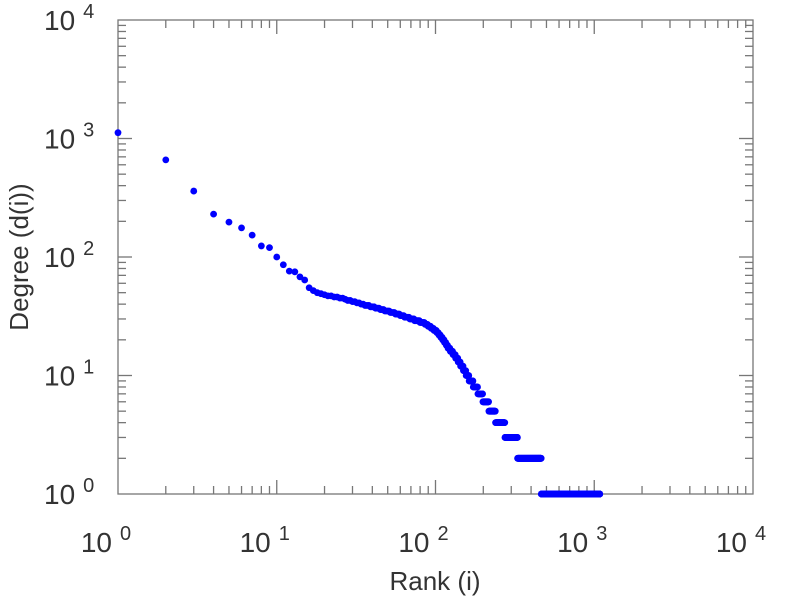 The height and width of the screenshot is (600, 786). What do you see at coordinates (88, 12) in the screenshot?
I see `y-tick-exponent: 4` at bounding box center [88, 12].